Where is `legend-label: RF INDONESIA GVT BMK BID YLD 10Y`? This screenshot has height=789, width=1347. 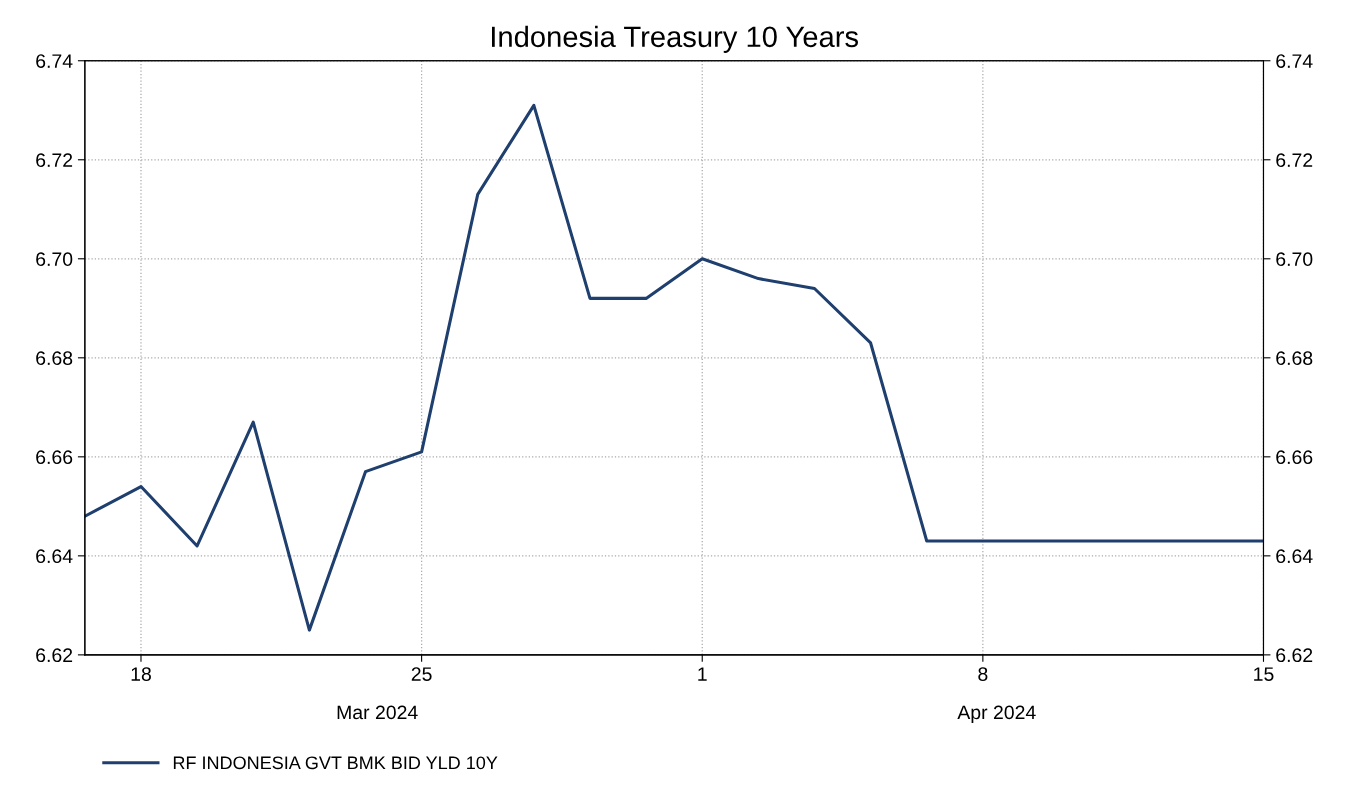 legend-label: RF INDONESIA GVT BMK BID YLD 10Y is located at coordinates (335, 763).